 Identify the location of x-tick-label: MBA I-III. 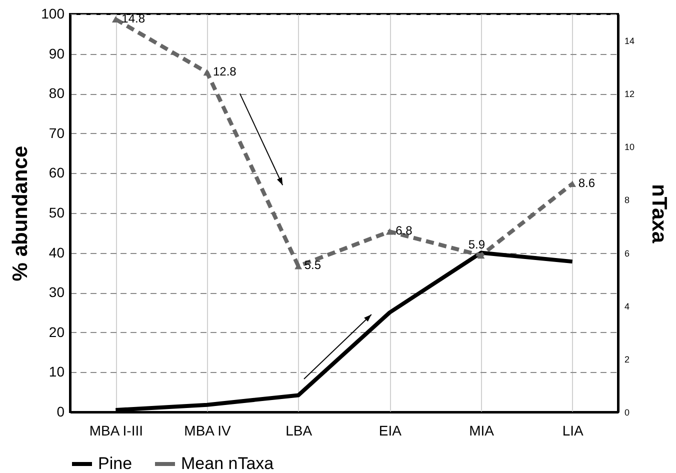
(116, 430).